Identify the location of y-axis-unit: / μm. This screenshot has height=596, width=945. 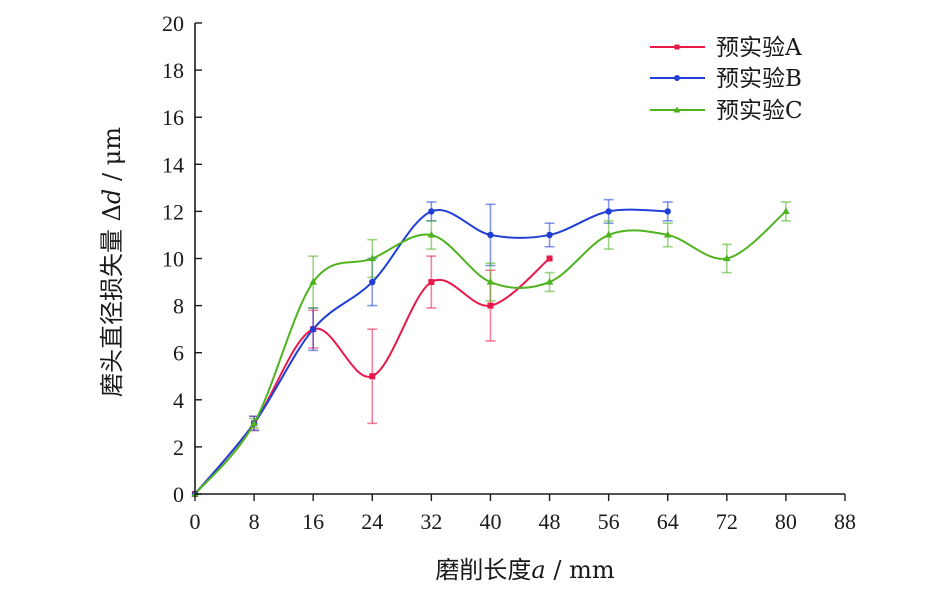
(112, 158).